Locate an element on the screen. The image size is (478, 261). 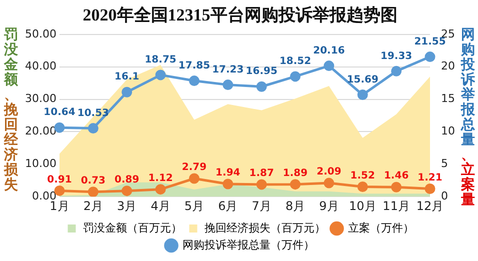
data-label: 17.23 is located at coordinates (228, 70).